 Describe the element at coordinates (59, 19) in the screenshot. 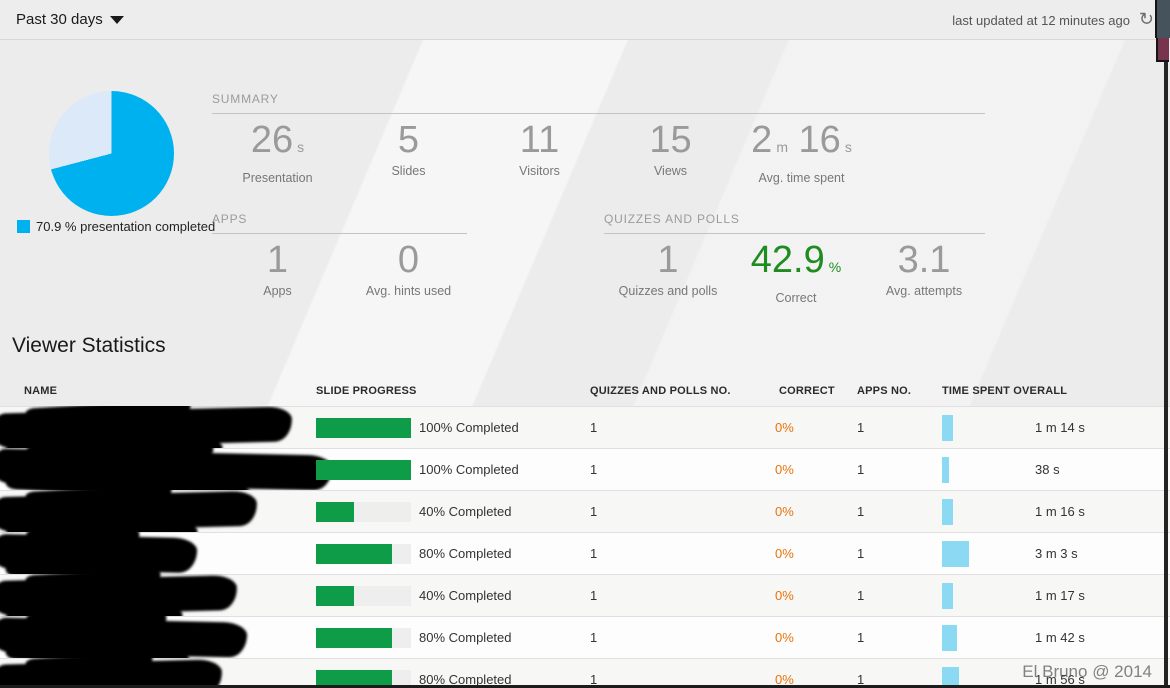

I see `date-range-label: Past 30 days` at that location.